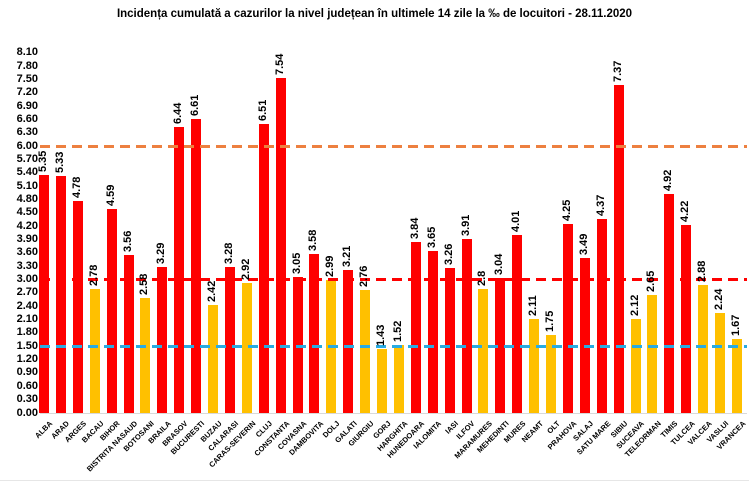 This screenshot has height=490, width=749. Describe the element at coordinates (651, 281) in the screenshot. I see `bar-value-label: 2.65` at that location.